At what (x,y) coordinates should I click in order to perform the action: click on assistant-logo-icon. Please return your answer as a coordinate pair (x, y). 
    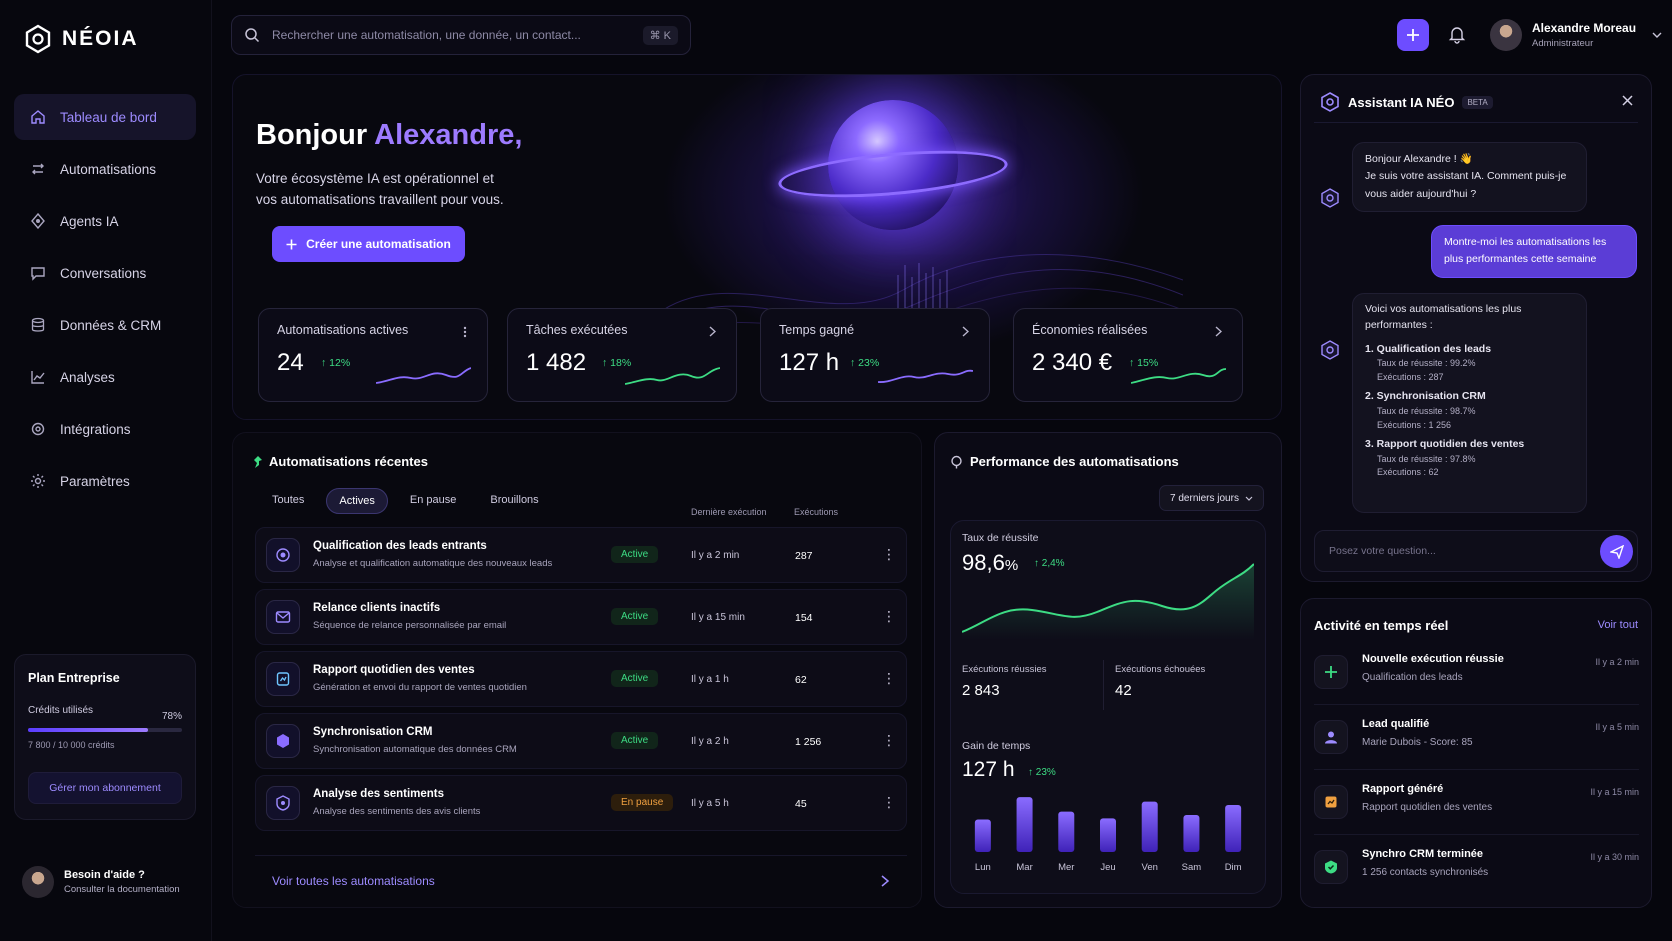
    Looking at the image, I should click on (1330, 102).